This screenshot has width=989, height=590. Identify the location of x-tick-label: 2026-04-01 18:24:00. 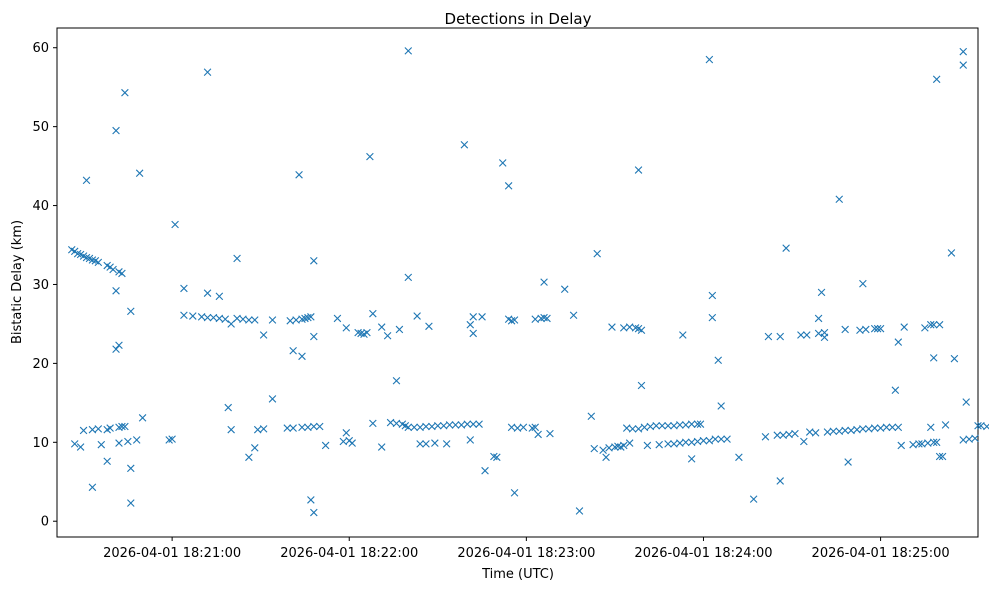
(703, 553).